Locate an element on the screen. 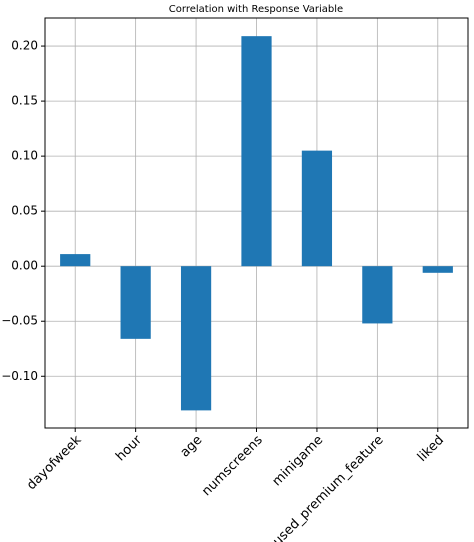 Image resolution: width=474 pixels, height=542 pixels. y-tick-label: 0.00 is located at coordinates (24, 266).